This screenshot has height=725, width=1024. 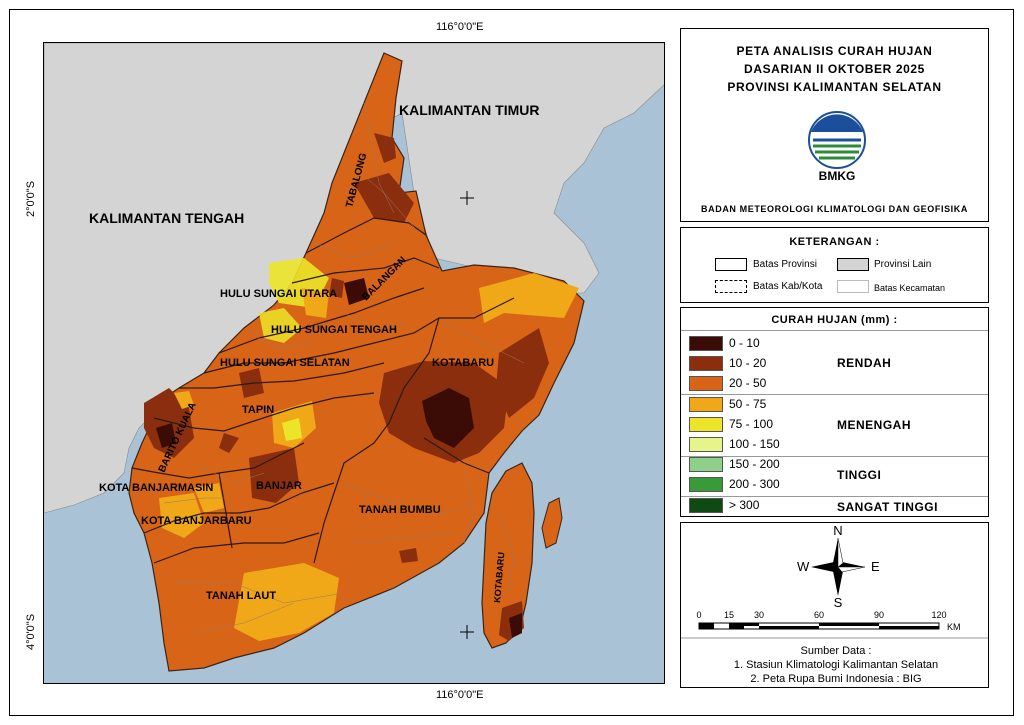 What do you see at coordinates (887, 507) in the screenshot?
I see `category-sangat-tinggi: SANGAT TINGGI` at bounding box center [887, 507].